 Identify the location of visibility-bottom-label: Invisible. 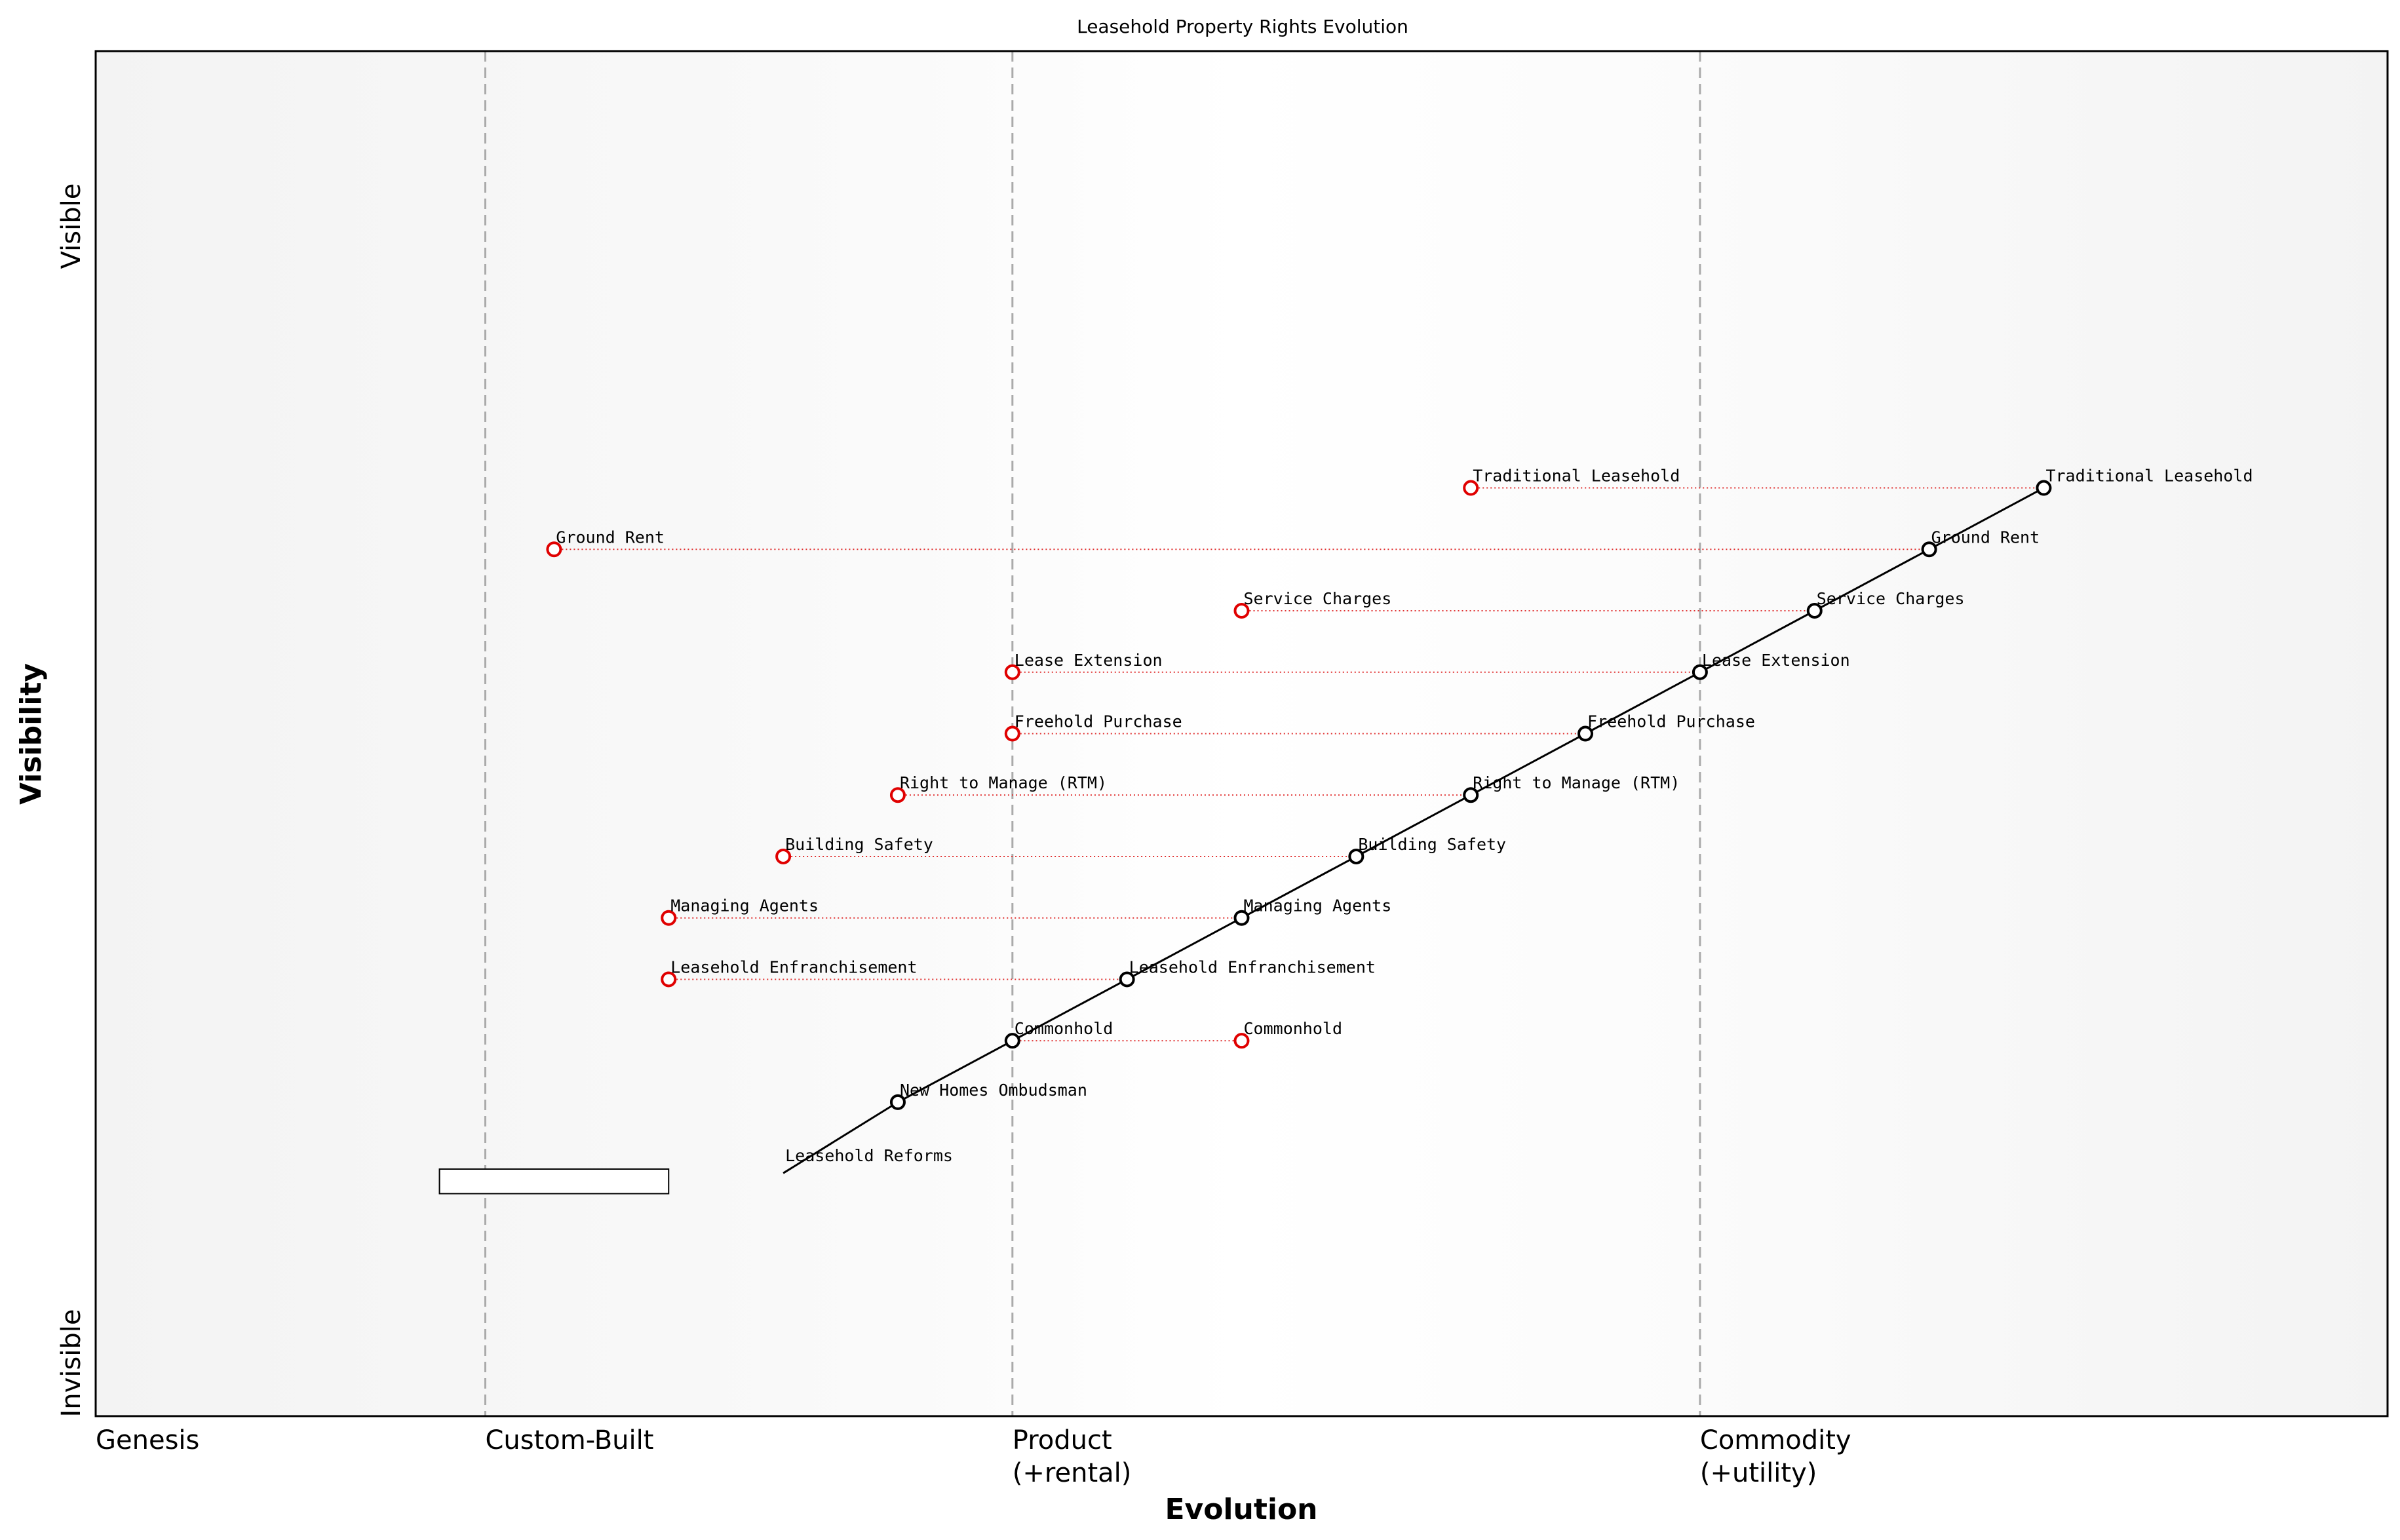
(71, 1363).